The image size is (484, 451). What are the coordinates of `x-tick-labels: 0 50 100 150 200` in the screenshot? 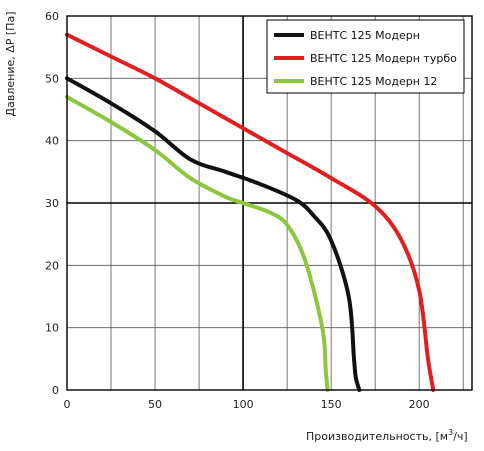 It's located at (247, 404).